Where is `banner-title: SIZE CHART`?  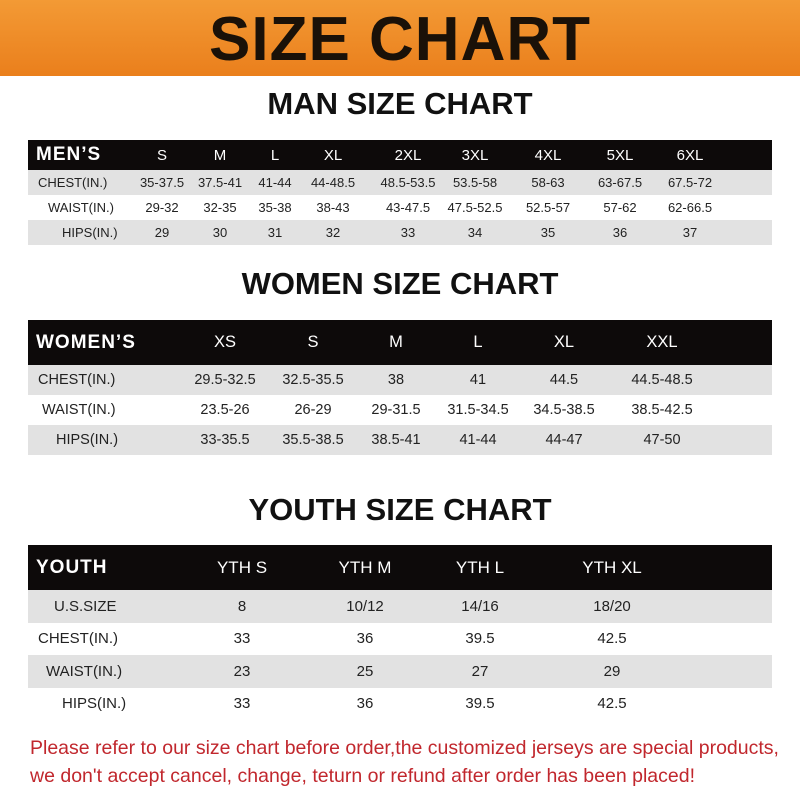 banner-title: SIZE CHART is located at coordinates (400, 39).